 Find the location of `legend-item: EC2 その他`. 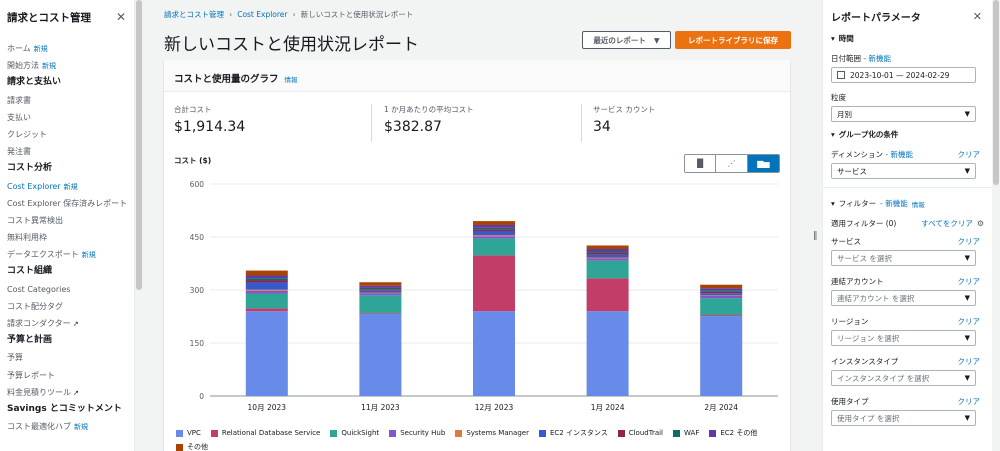

legend-item: EC2 その他 is located at coordinates (733, 433).